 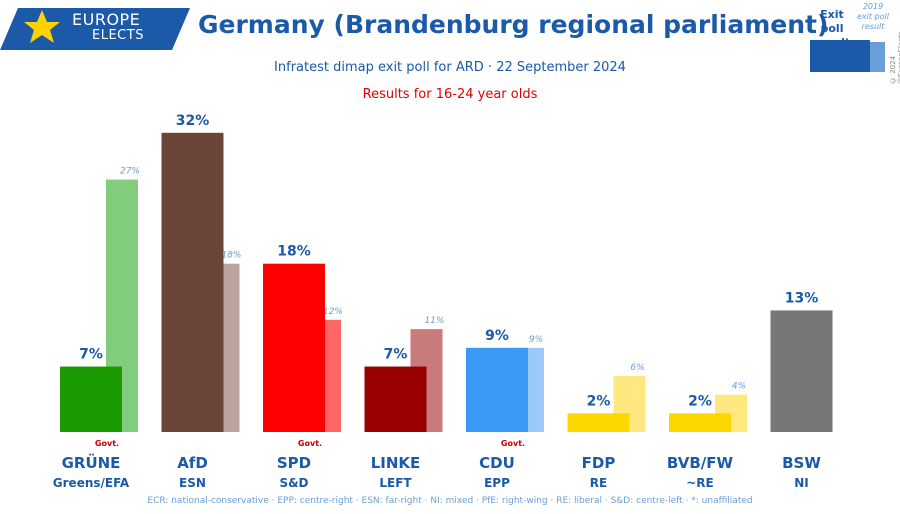 What do you see at coordinates (497, 483) in the screenshot?
I see `party-group: EPP` at bounding box center [497, 483].